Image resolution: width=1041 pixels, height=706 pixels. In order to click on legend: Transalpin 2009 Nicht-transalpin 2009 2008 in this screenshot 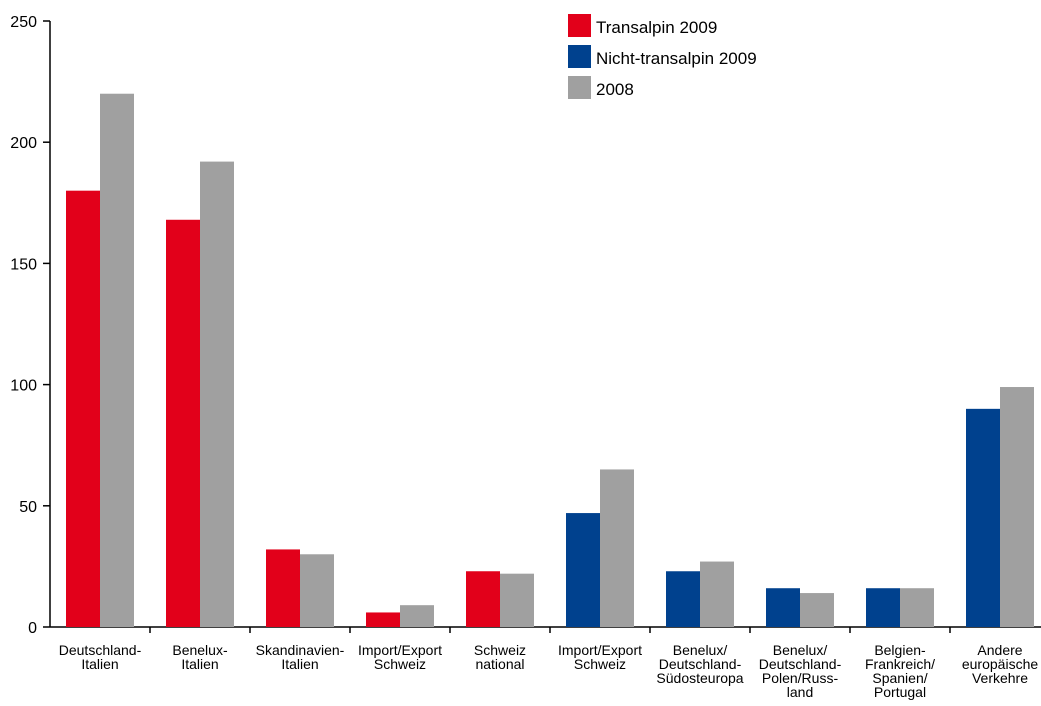, I will do `click(662, 56)`.